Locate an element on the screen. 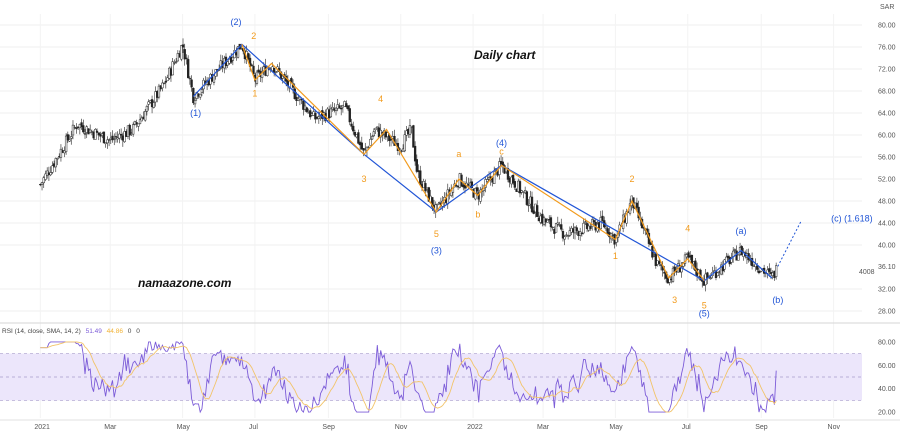  rsi-legend-sma: 44.86 is located at coordinates (115, 331).